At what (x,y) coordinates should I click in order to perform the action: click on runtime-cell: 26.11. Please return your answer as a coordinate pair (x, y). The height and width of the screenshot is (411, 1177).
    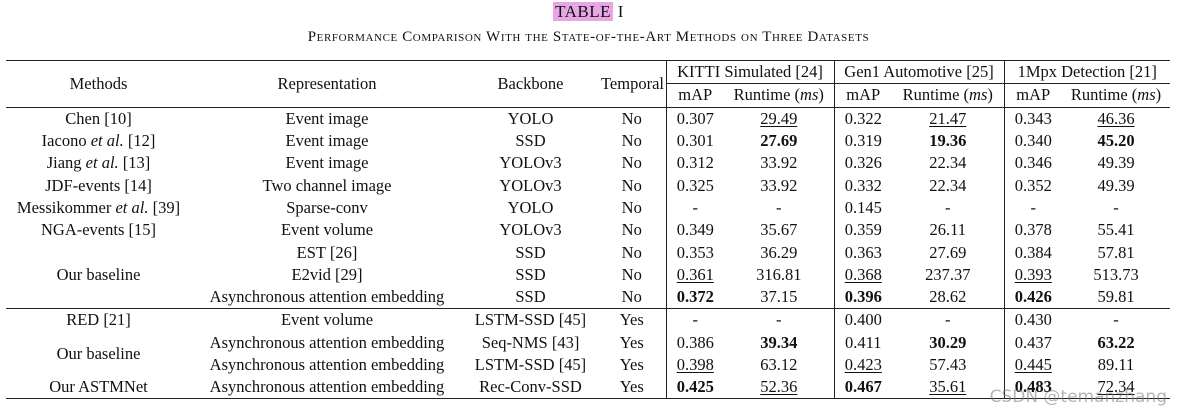
    Looking at the image, I should click on (947, 230).